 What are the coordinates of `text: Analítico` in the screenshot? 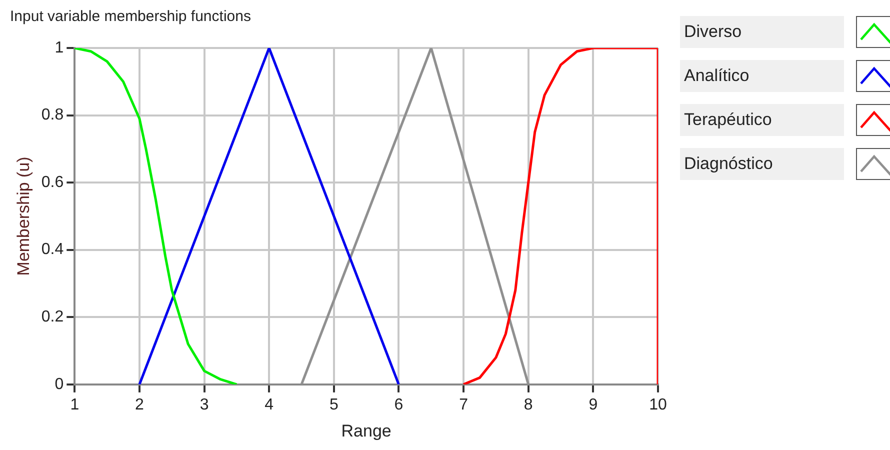 It's located at (762, 76).